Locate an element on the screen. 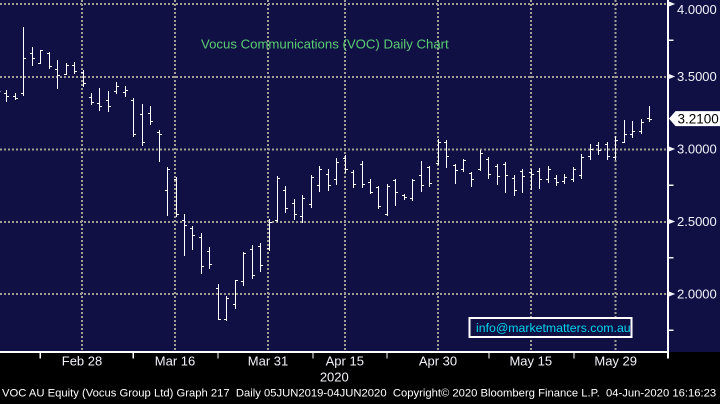  svg-text: 2.5000 is located at coordinates (697, 221).